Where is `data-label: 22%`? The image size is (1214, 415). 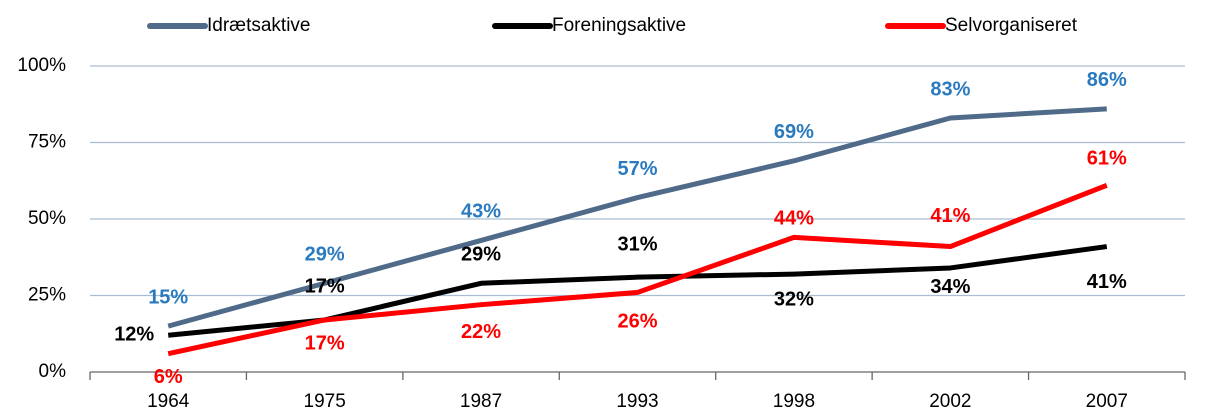
data-label: 22% is located at coordinates (481, 332).